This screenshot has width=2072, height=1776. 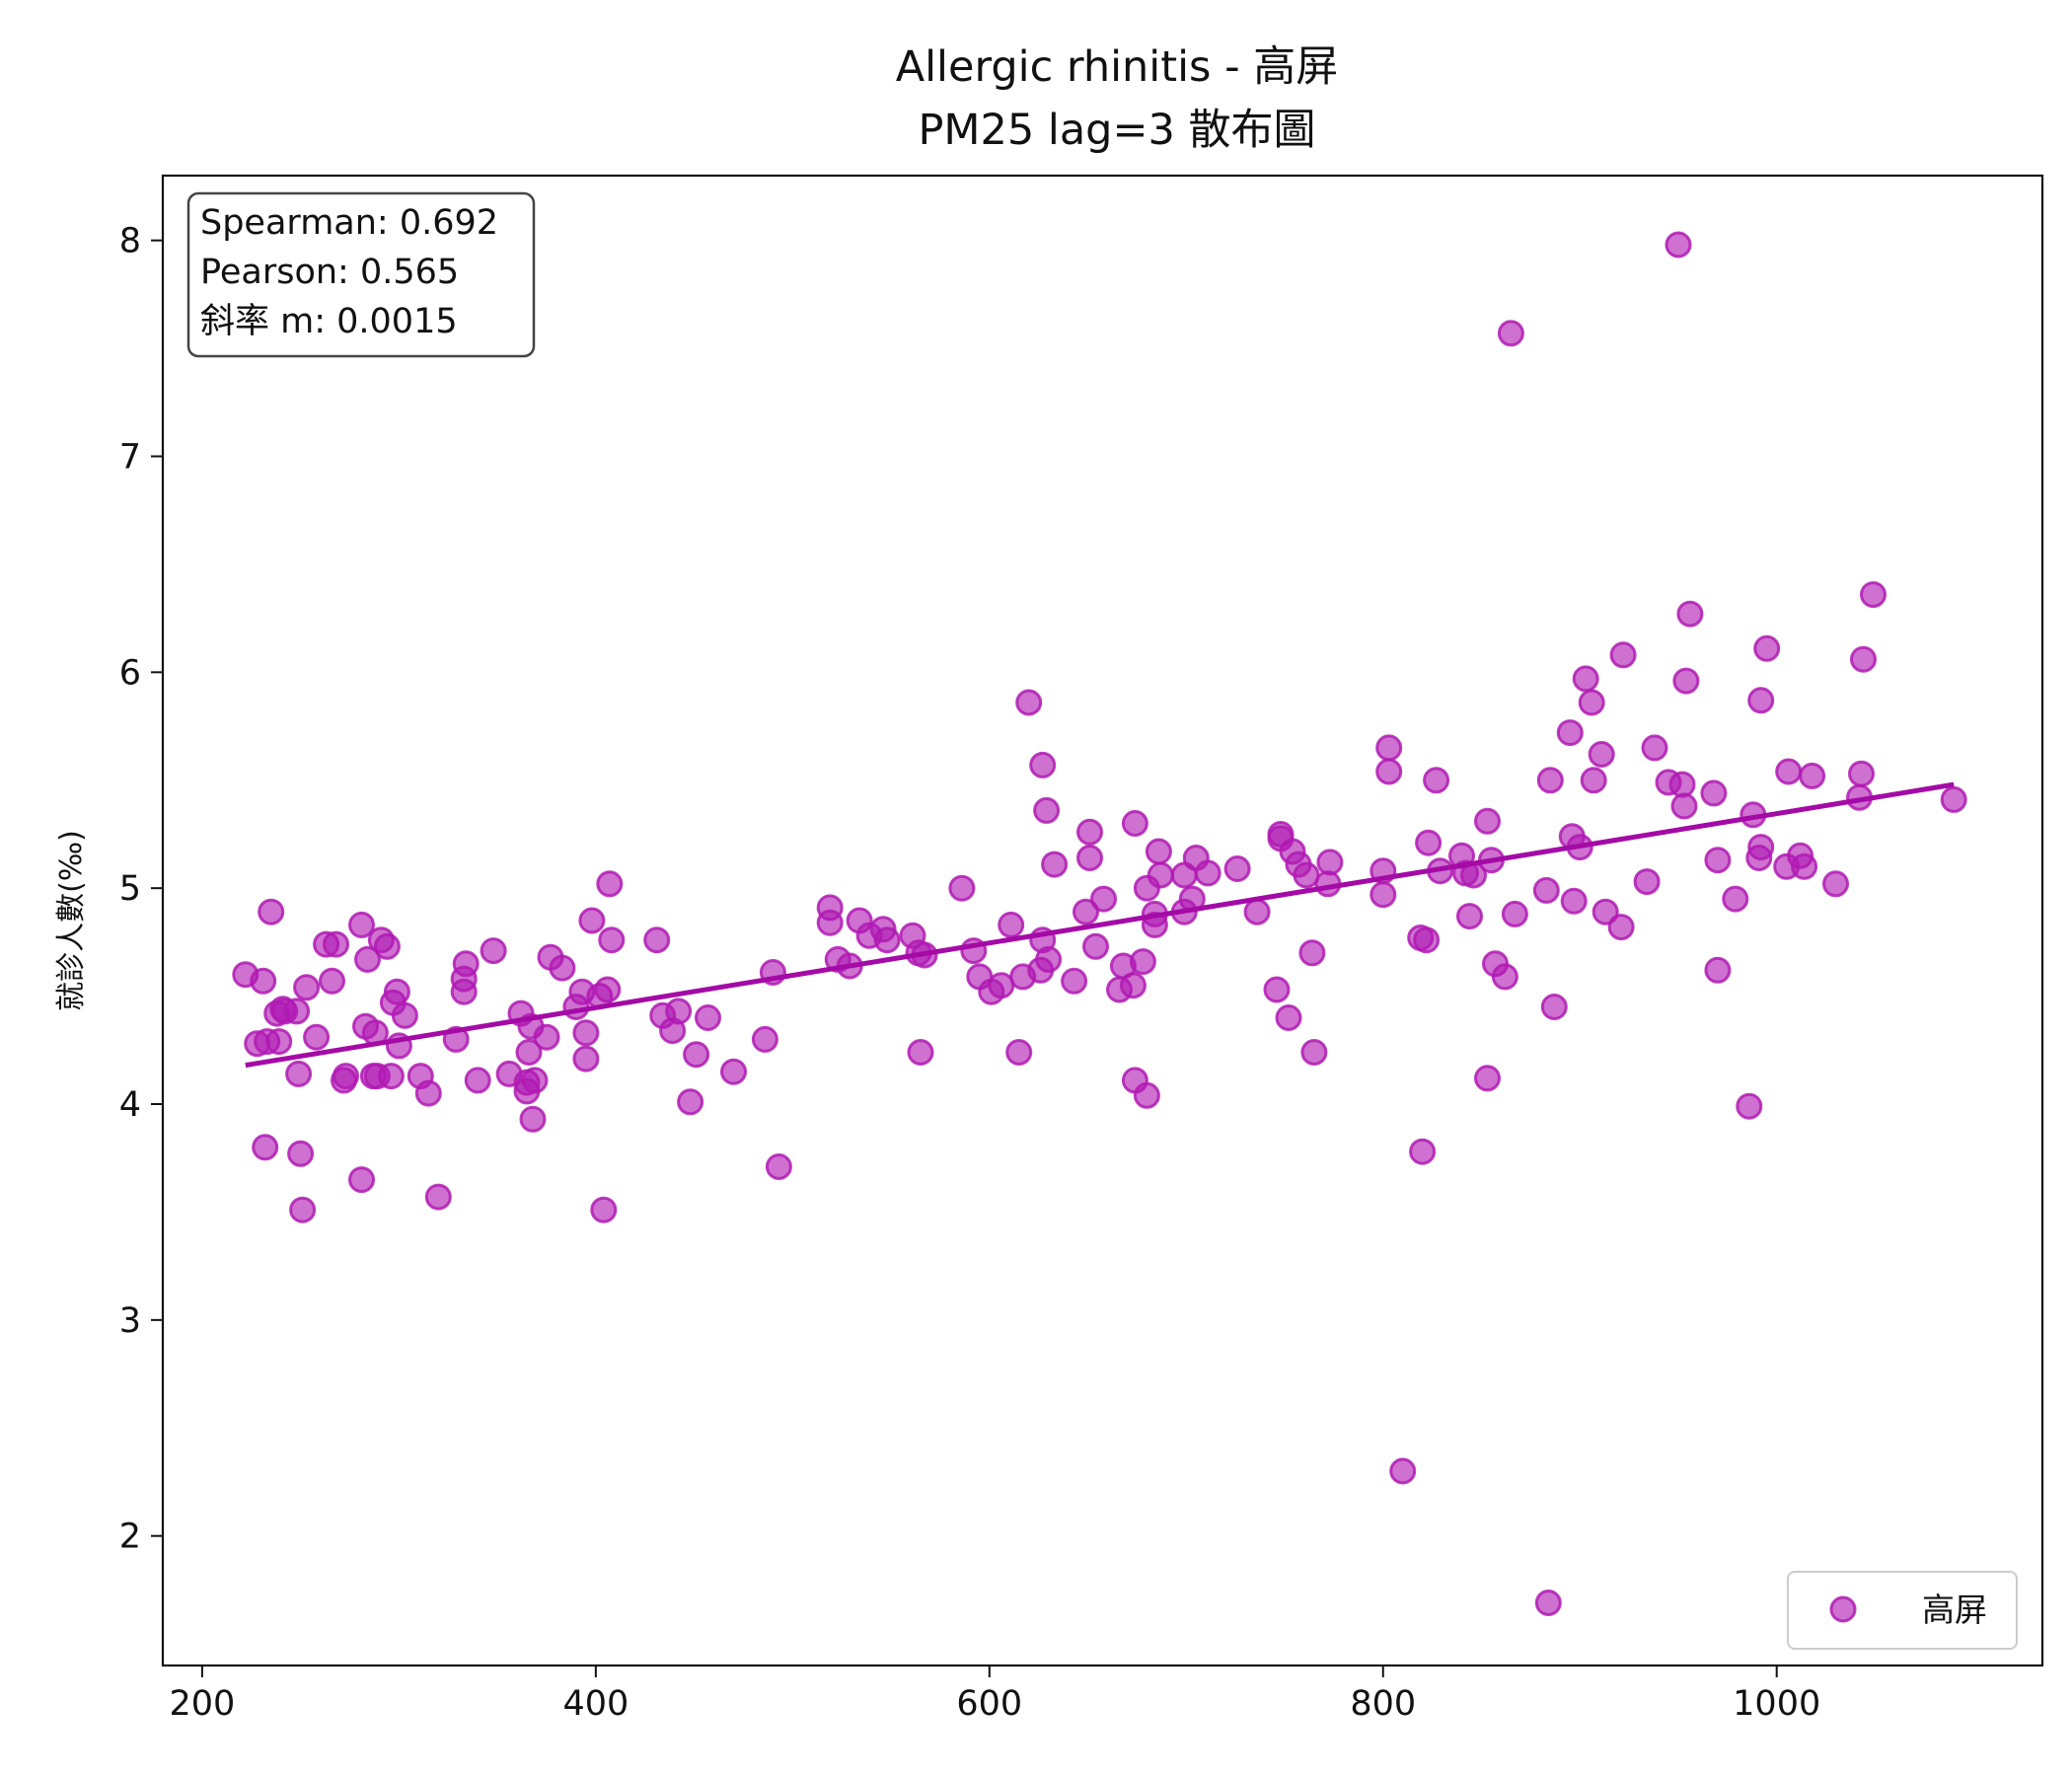 What do you see at coordinates (72, 921) in the screenshot?
I see `y-axis-label: 就診人數(‰)` at bounding box center [72, 921].